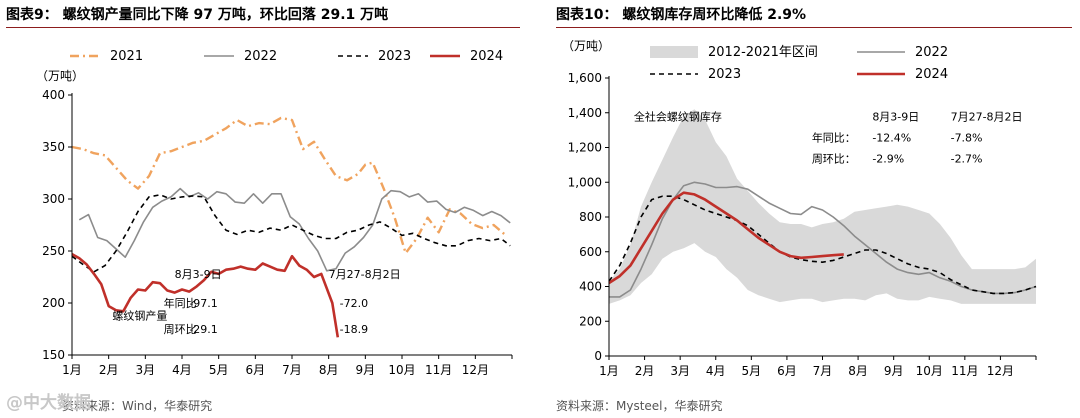  What do you see at coordinates (585, 113) in the screenshot?
I see `y-tick-label: 1,400` at bounding box center [585, 113].